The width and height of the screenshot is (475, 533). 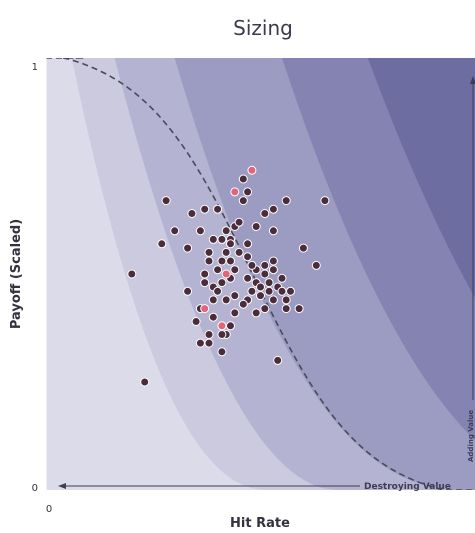 I want to click on y-tick-0: 0, so click(x=35, y=488).